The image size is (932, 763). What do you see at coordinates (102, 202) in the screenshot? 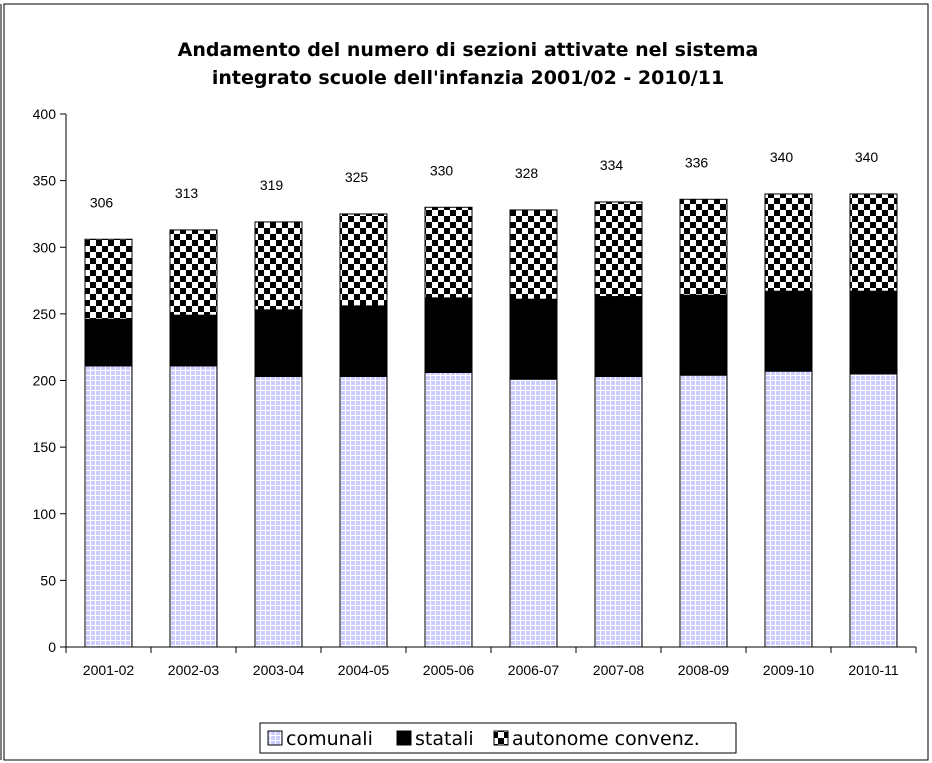
I see `bar-total-label: 306` at bounding box center [102, 202].